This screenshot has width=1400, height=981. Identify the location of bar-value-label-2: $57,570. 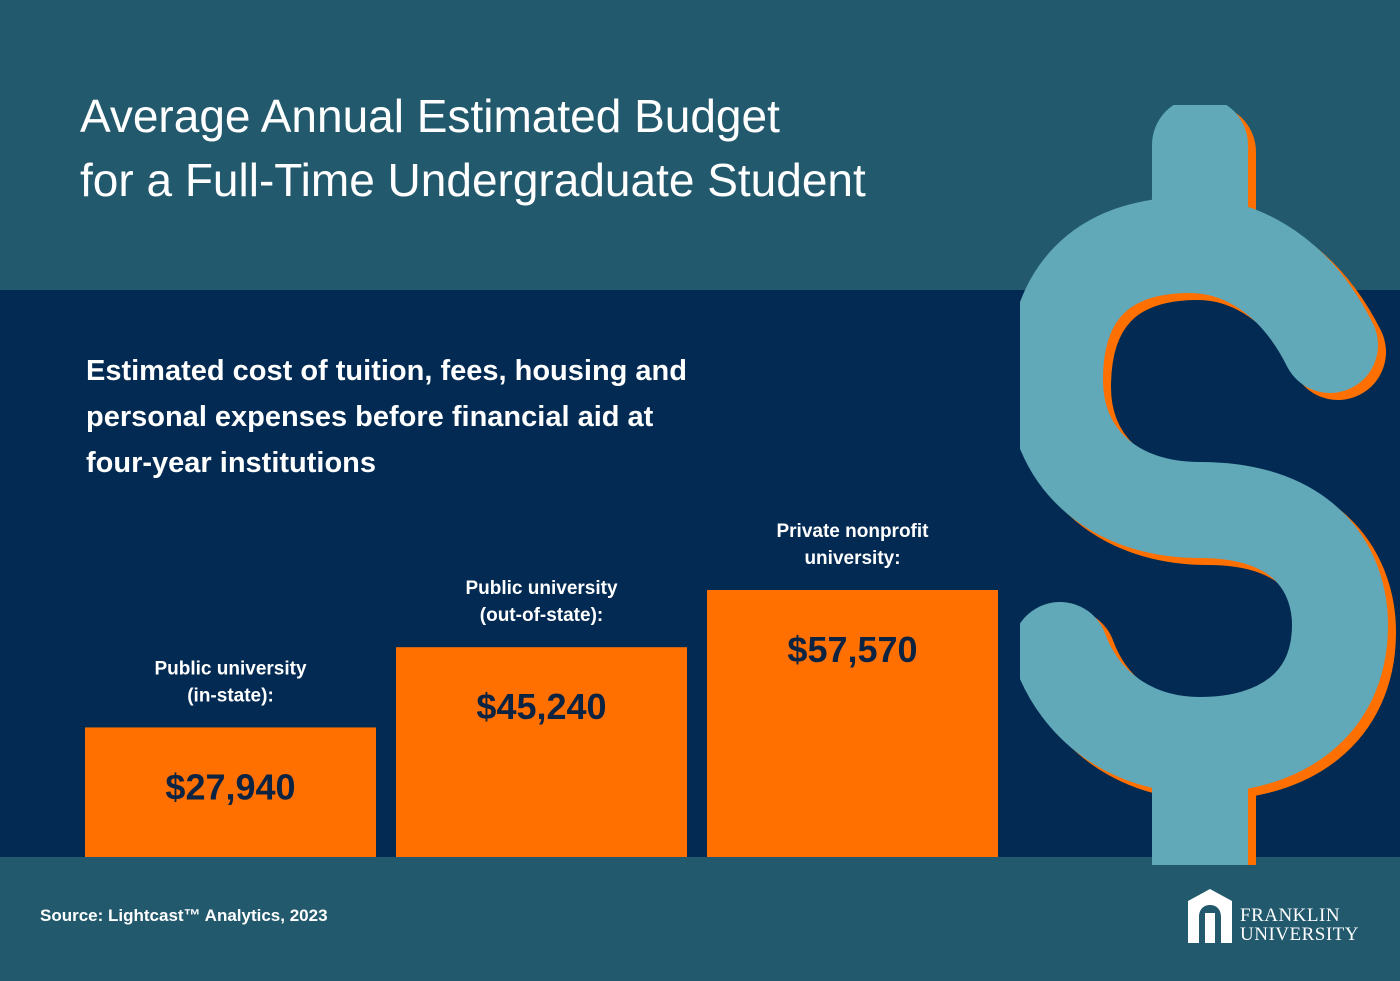
(852, 649).